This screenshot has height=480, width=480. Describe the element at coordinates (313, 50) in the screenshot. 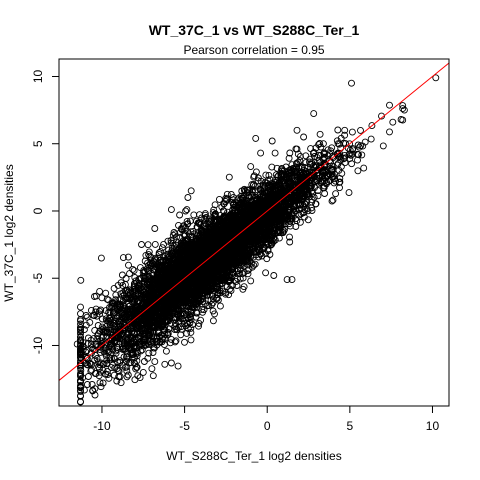

I see `pearson-value: 0.95` at that location.